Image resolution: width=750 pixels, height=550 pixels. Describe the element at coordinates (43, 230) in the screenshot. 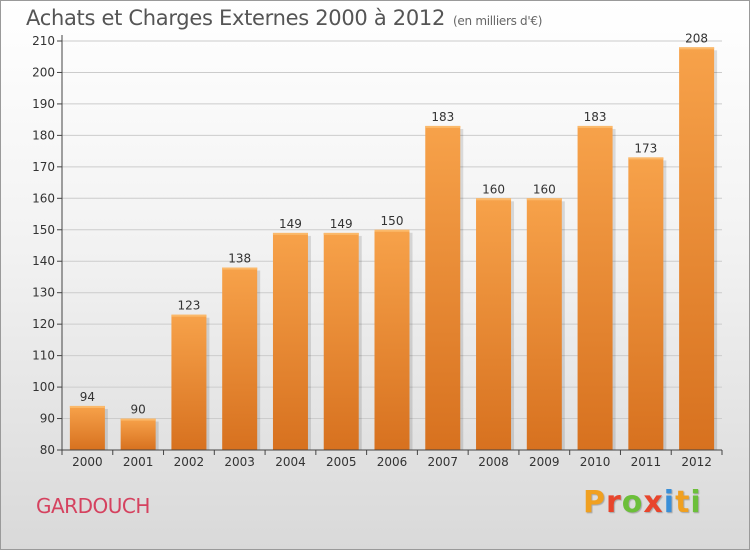

I see `y-tick-label: 150` at that location.